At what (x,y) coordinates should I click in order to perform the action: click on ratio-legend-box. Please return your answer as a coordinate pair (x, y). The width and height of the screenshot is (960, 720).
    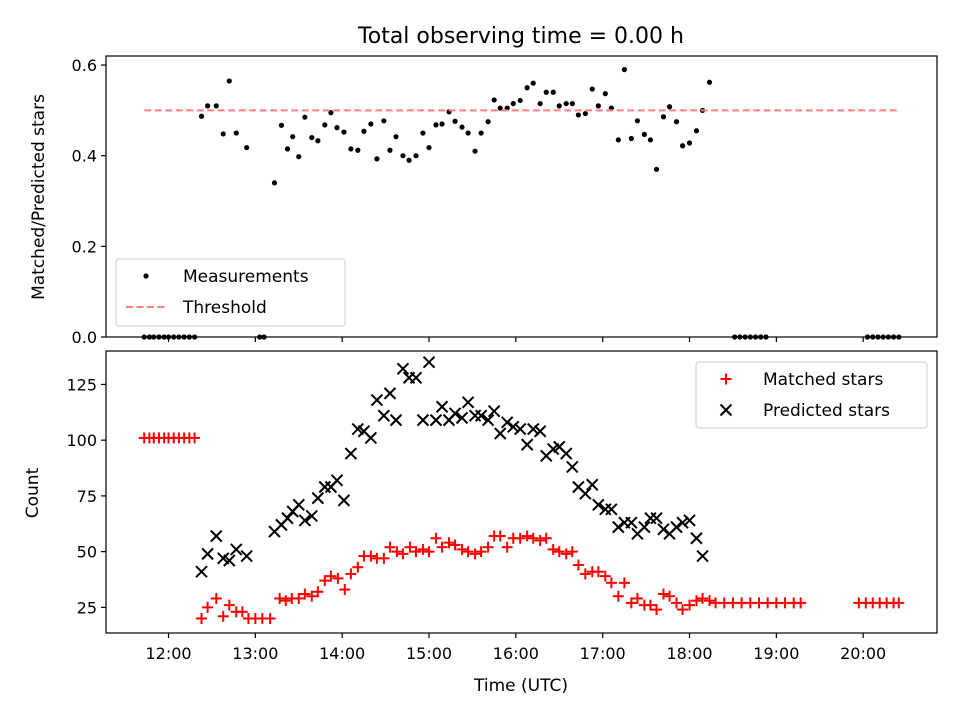
    Looking at the image, I should click on (230, 292).